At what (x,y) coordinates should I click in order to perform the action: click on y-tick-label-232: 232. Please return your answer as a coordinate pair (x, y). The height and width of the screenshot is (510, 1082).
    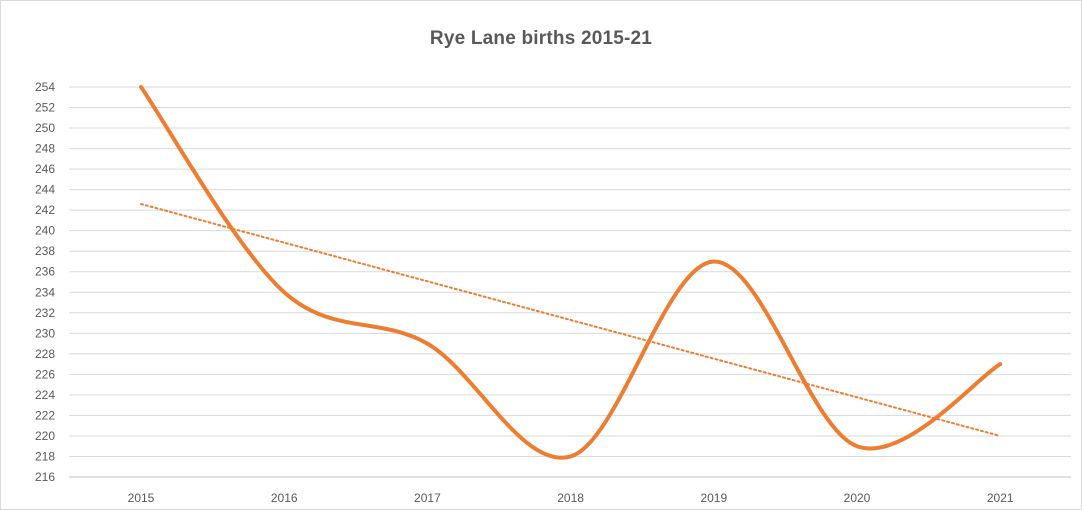
    Looking at the image, I should click on (45, 313).